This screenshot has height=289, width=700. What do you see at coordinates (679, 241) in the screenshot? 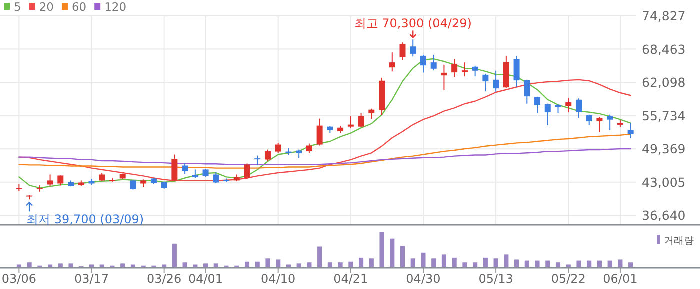
I see `legend-label: 거래량` at bounding box center [679, 241].